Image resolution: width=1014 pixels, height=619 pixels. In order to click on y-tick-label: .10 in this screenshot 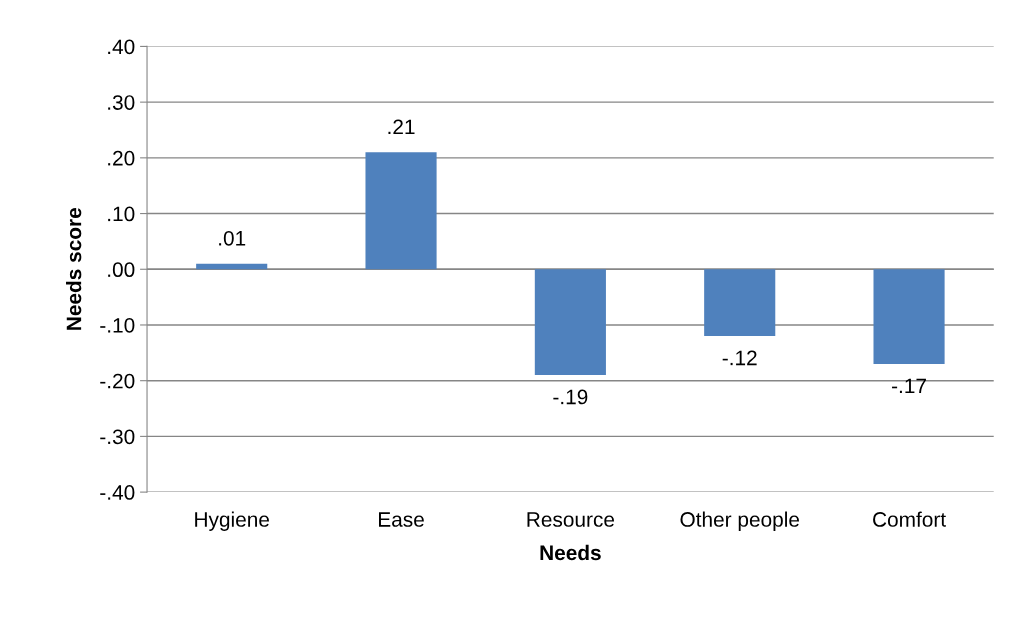, I will do `click(121, 214)`.